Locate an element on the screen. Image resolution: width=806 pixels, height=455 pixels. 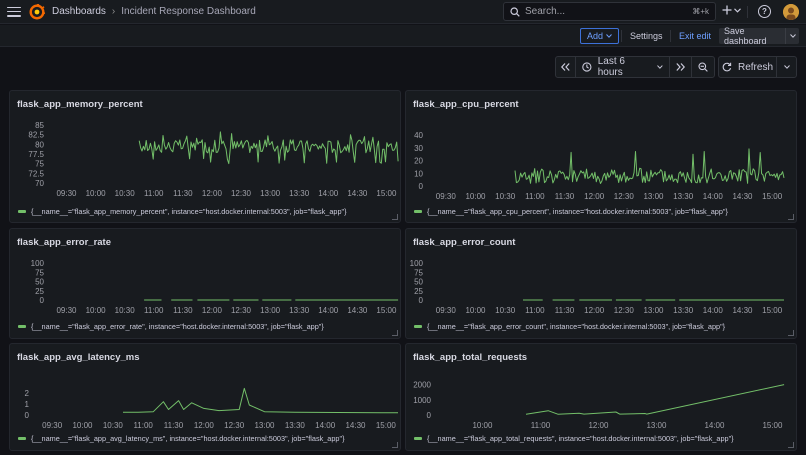
exit-edit-button: Exit edit is located at coordinates (695, 36).